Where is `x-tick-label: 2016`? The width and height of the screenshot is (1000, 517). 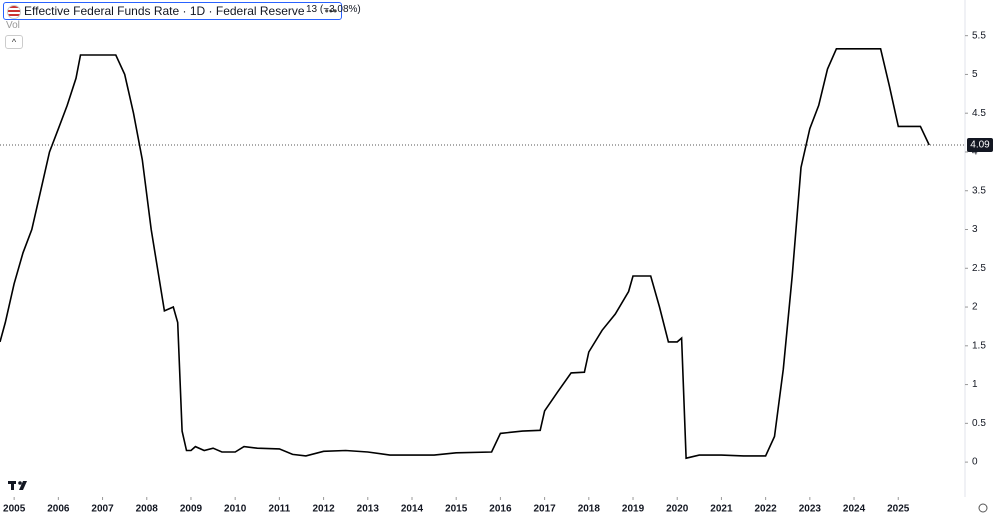 x-tick-label: 2016 is located at coordinates (500, 509).